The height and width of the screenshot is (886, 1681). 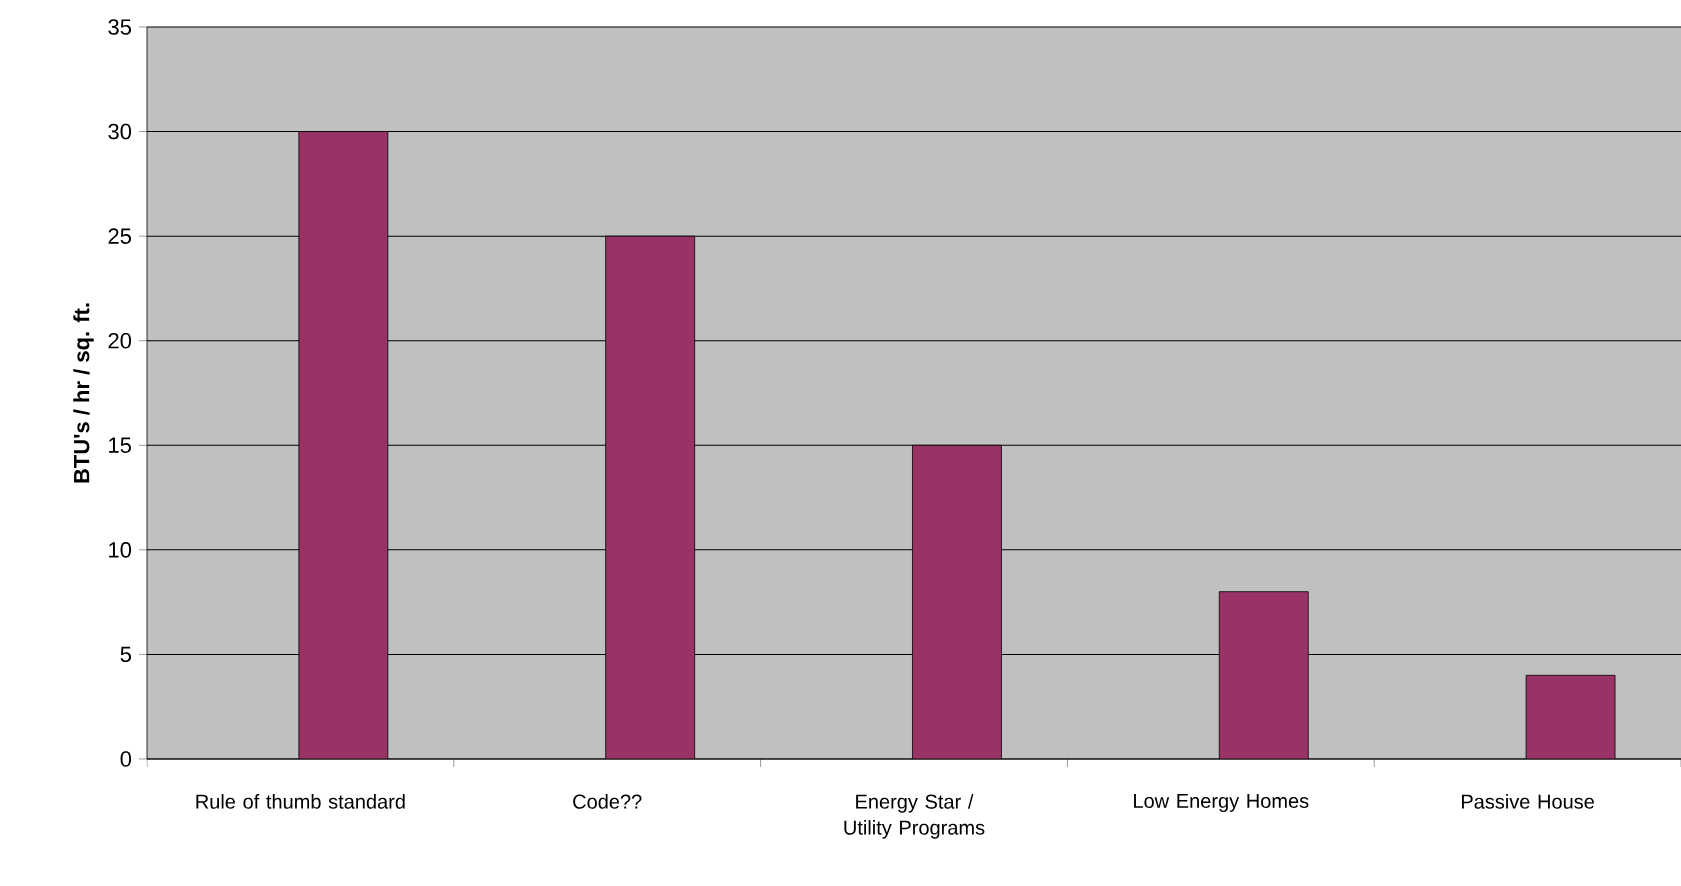 I want to click on x-tick-label: Code??, so click(x=607, y=801).